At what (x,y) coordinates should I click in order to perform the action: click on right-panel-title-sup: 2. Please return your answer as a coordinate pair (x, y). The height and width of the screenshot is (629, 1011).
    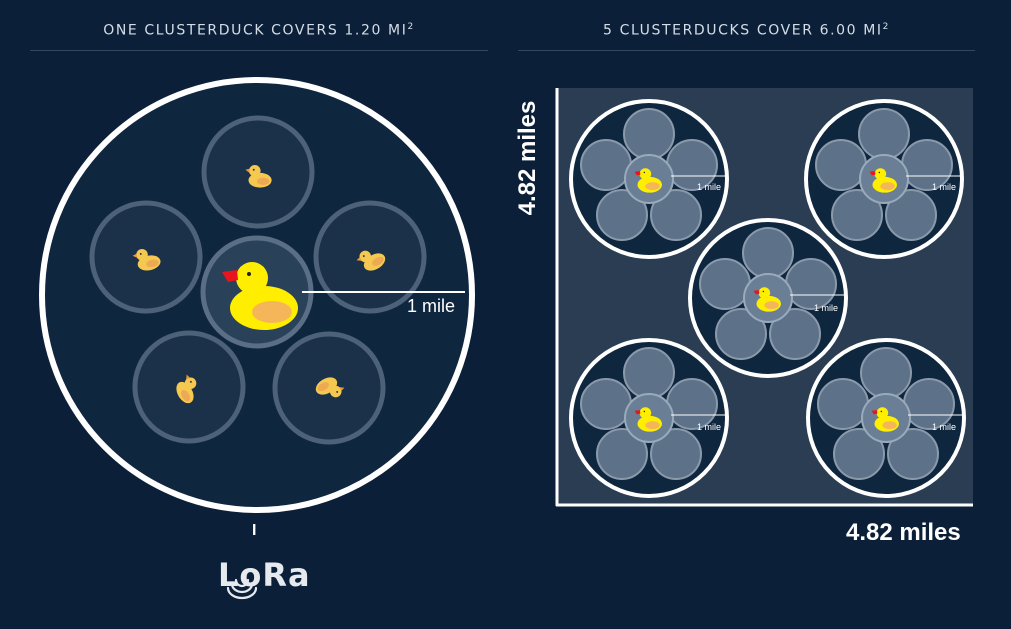
    Looking at the image, I should click on (886, 27).